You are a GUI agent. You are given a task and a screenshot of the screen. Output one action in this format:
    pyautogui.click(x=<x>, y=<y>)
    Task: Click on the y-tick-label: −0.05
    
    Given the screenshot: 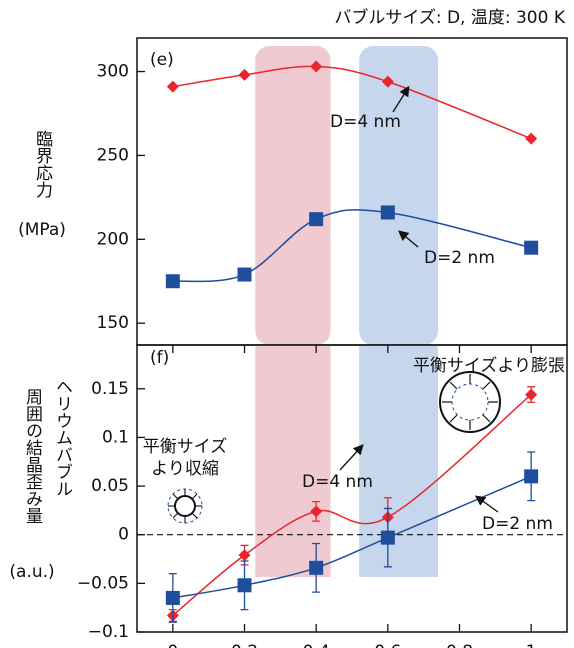 What is the action you would take?
    pyautogui.click(x=103, y=583)
    